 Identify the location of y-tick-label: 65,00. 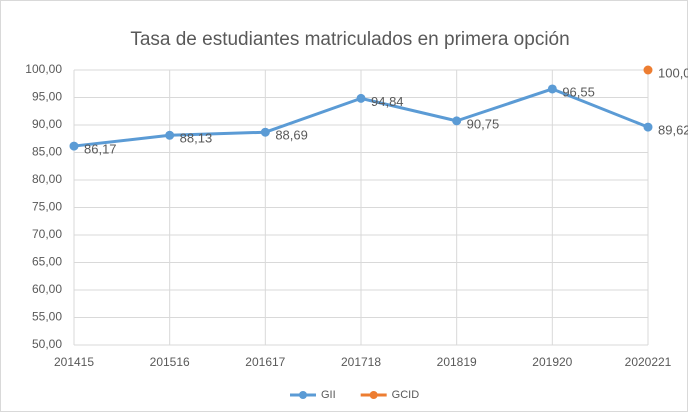
(47, 262).